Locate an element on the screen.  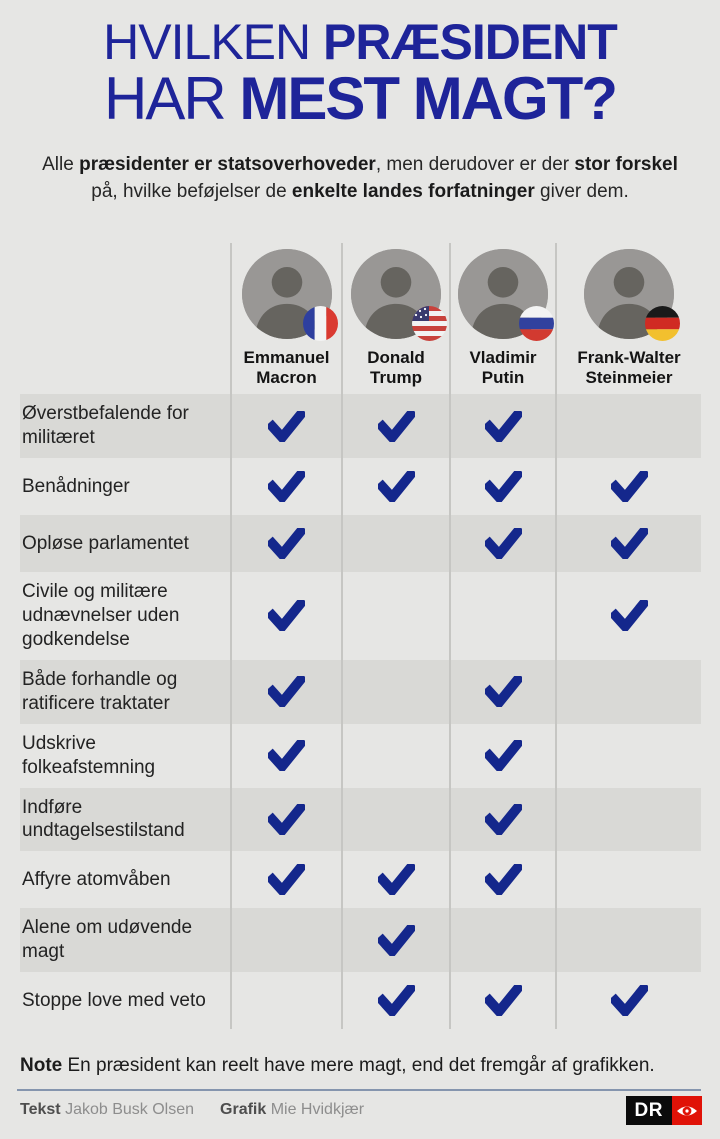
president-column-header: Frank-Walter Steinmeier is located at coordinates (628, 319).